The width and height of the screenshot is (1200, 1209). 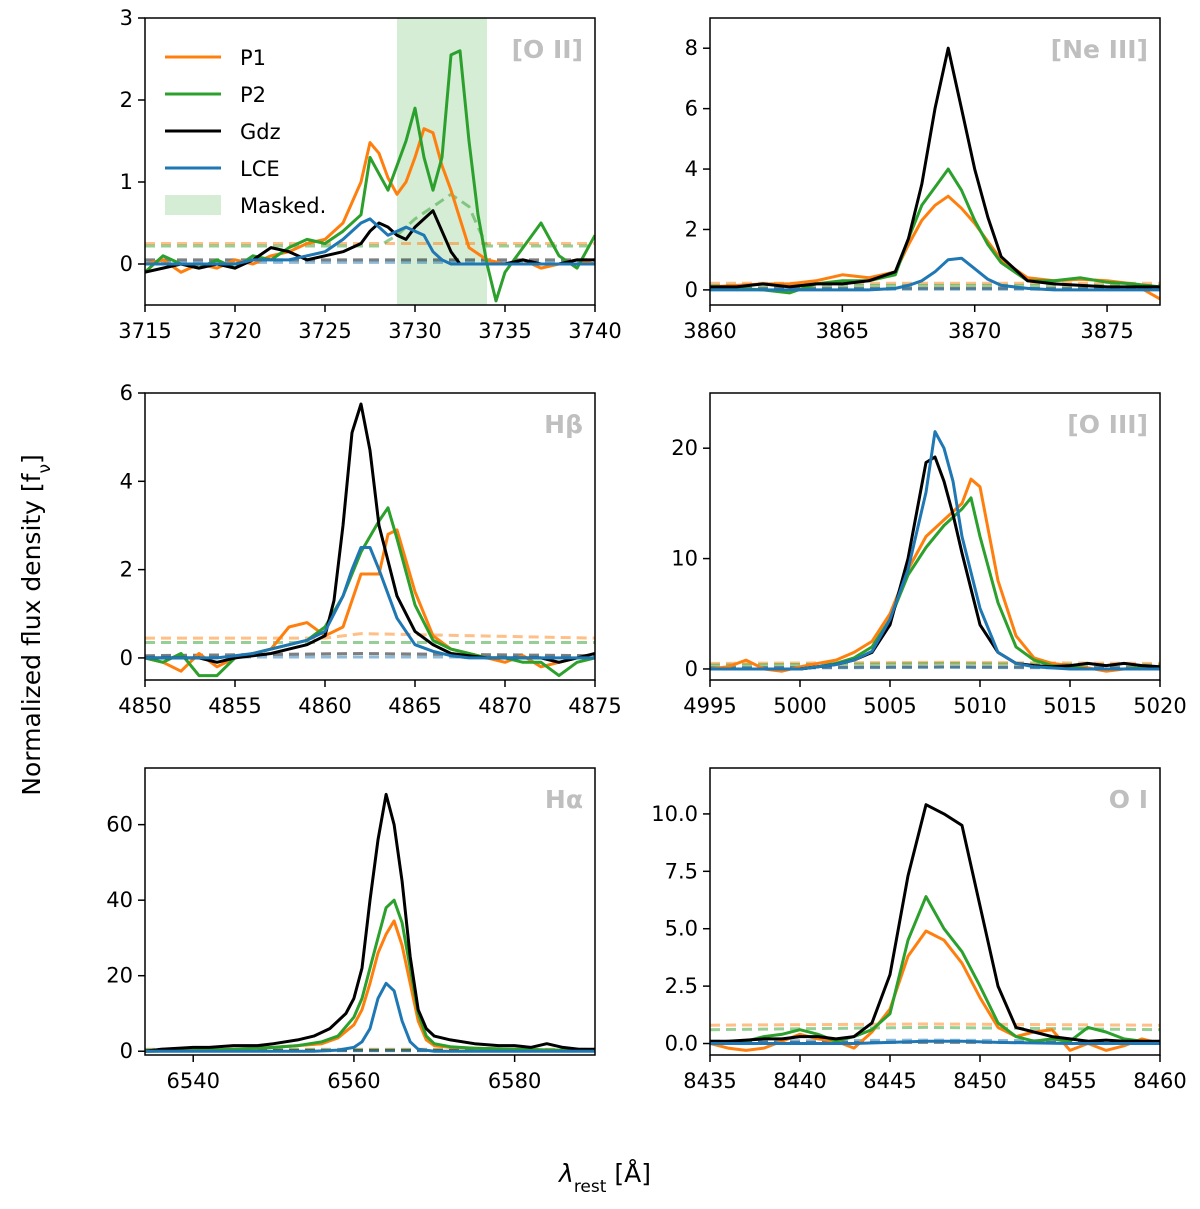 I want to click on x-tick-label: 5010, so click(x=979, y=706).